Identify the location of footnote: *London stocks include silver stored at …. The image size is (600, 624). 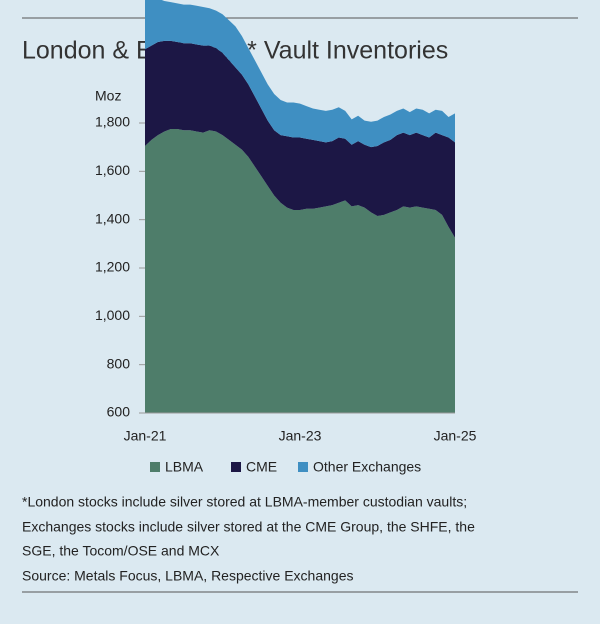
(244, 502).